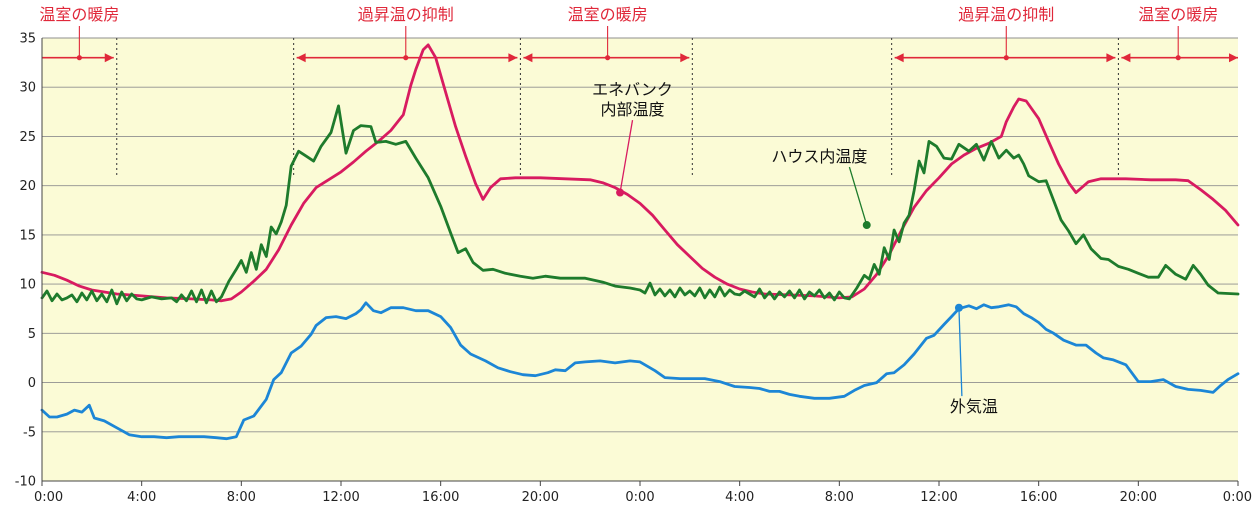  What do you see at coordinates (25, 482) in the screenshot?
I see `y-tick-label: -10` at bounding box center [25, 482].